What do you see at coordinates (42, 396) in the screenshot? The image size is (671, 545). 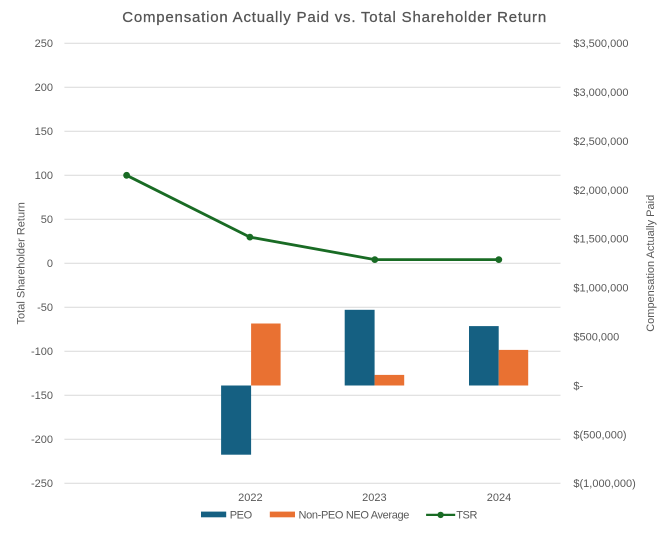 I see `svg-text: -150` at bounding box center [42, 396].